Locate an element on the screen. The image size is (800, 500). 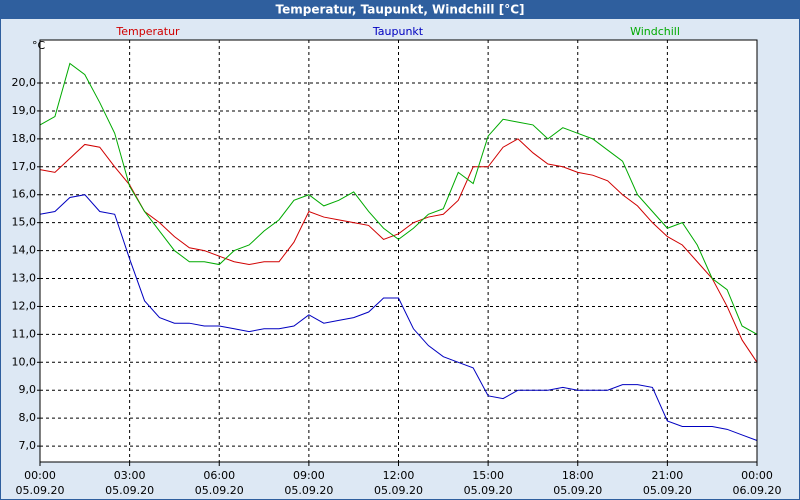
x-tick-label: 15:00 is located at coordinates (488, 475).